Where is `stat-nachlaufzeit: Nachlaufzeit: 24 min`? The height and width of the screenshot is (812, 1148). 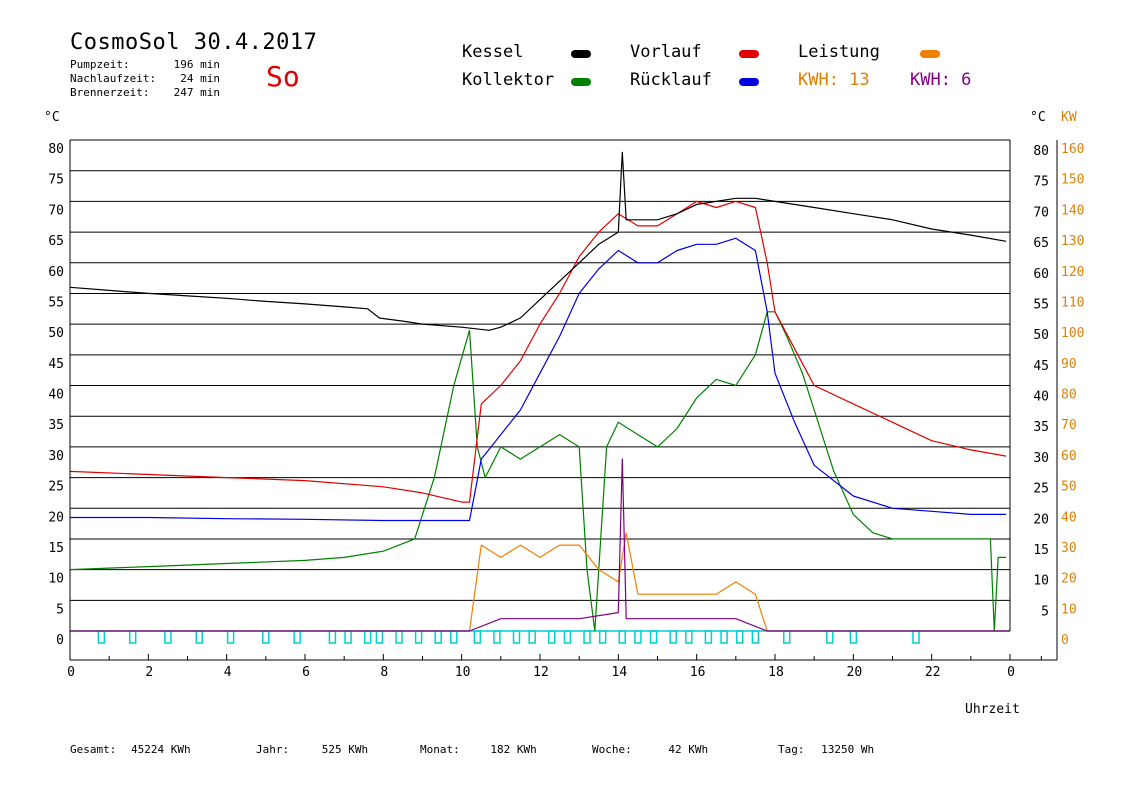 stat-nachlaufzeit: Nachlaufzeit: 24 min is located at coordinates (145, 79).